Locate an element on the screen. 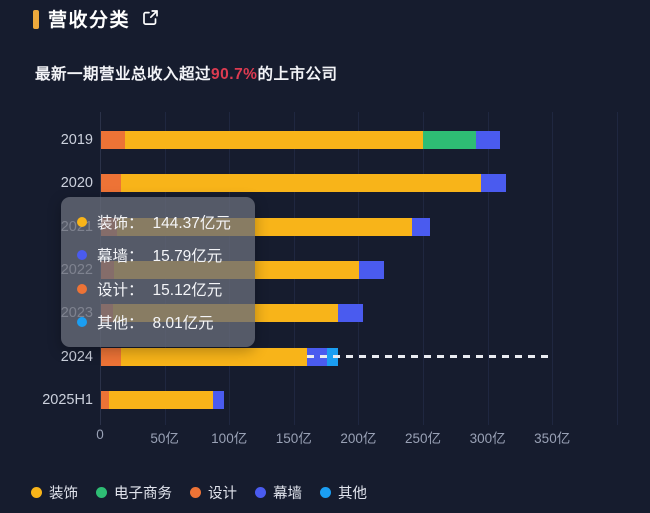  tooltip-series-label: 其他： is located at coordinates (120, 324).